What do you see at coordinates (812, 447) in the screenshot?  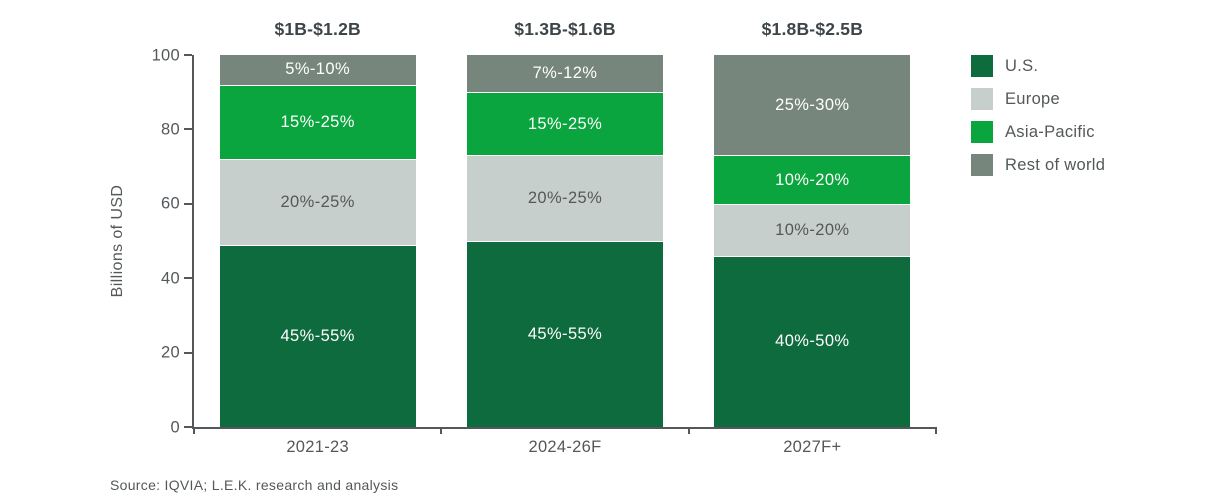 I see `x-axis-label: 2027F+` at bounding box center [812, 447].